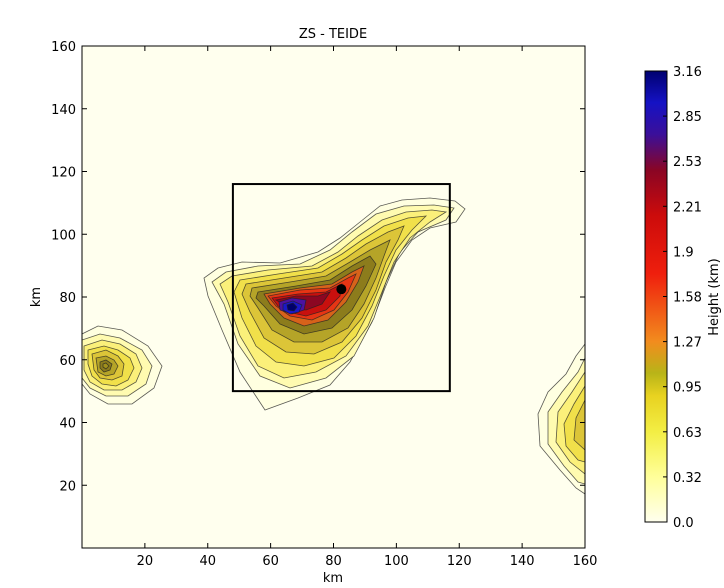  I want to click on y-tick-label: 20, so click(67, 486).